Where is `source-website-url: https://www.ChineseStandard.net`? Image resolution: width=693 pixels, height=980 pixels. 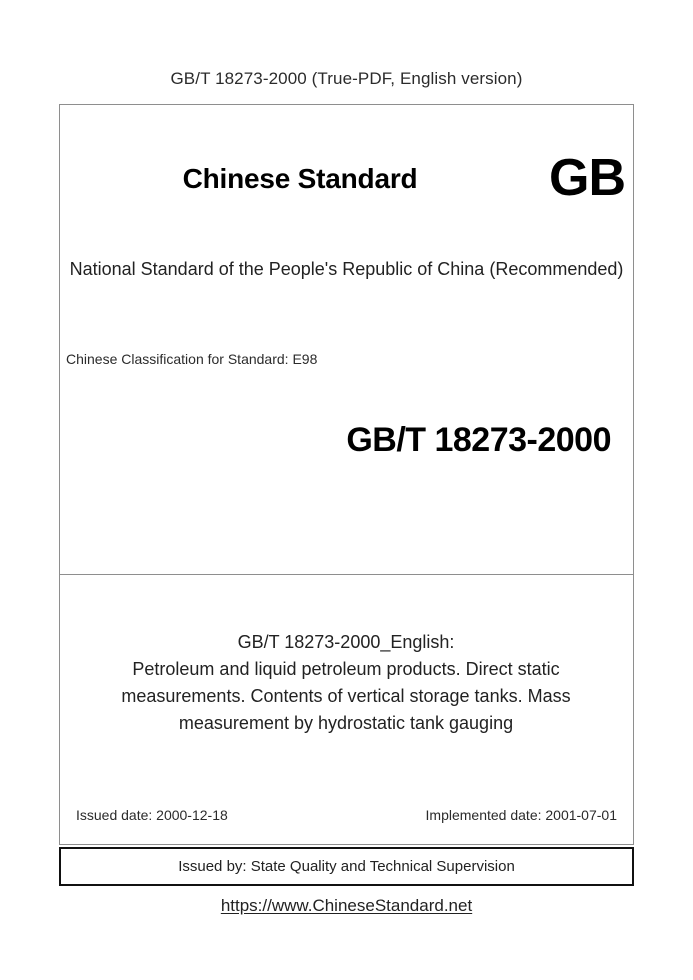
source-website-url: https://www.ChineseStandard.net is located at coordinates (346, 905).